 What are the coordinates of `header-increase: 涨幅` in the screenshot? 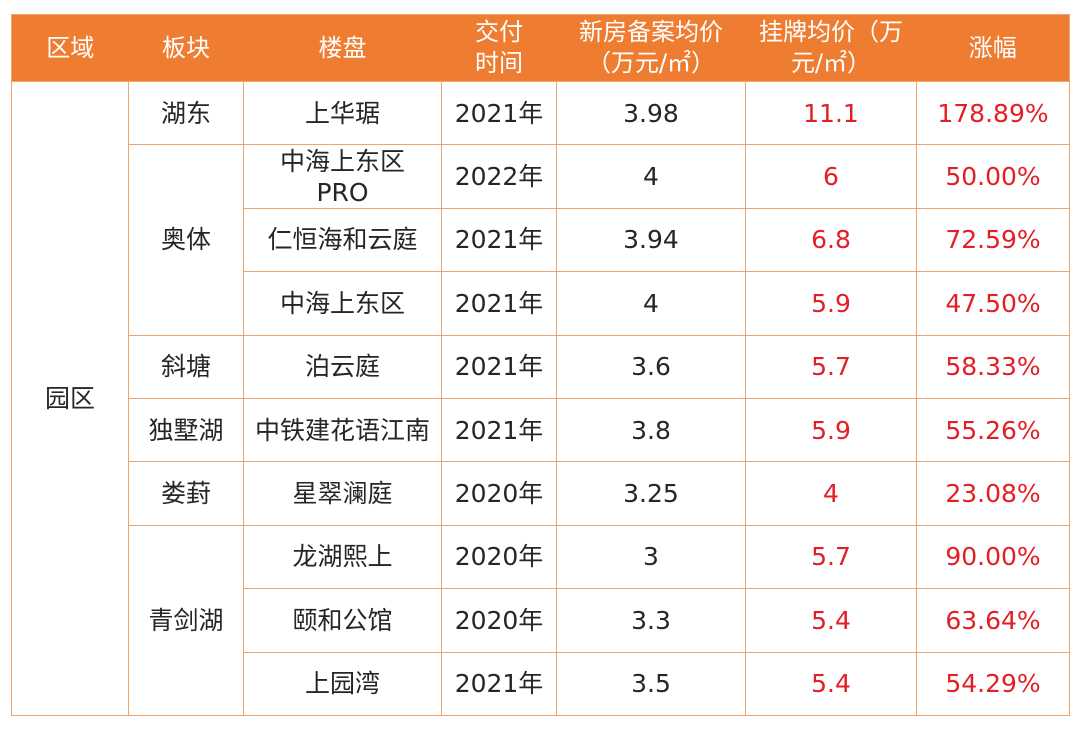 It's located at (993, 48).